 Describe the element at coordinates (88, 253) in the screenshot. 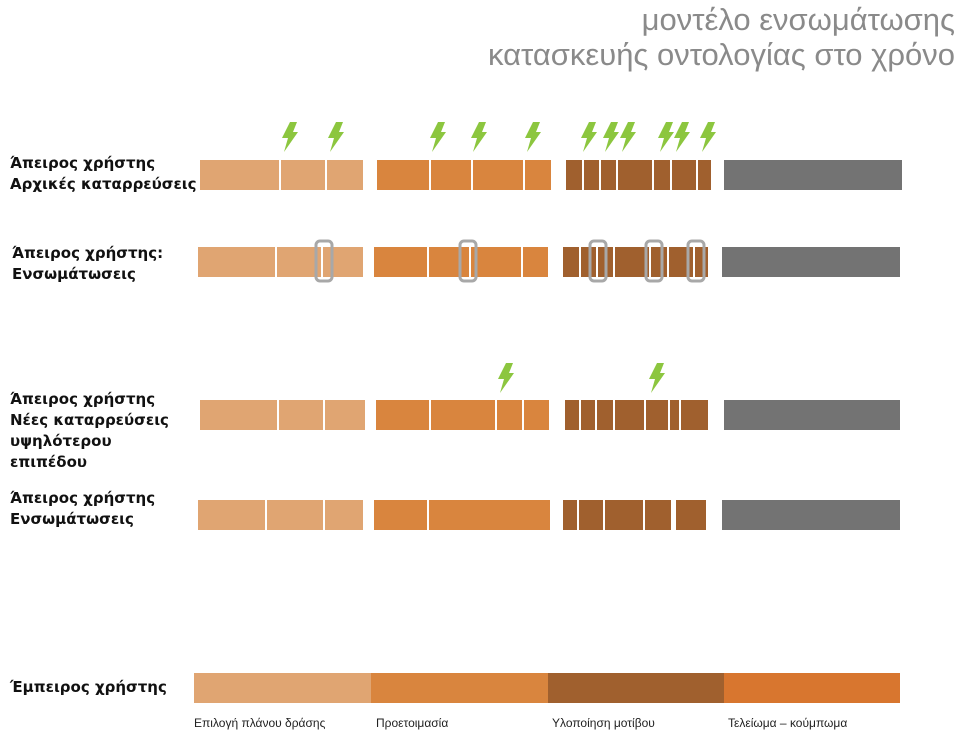

I see `row-label-line: Άπειρος χρήστης:` at that location.